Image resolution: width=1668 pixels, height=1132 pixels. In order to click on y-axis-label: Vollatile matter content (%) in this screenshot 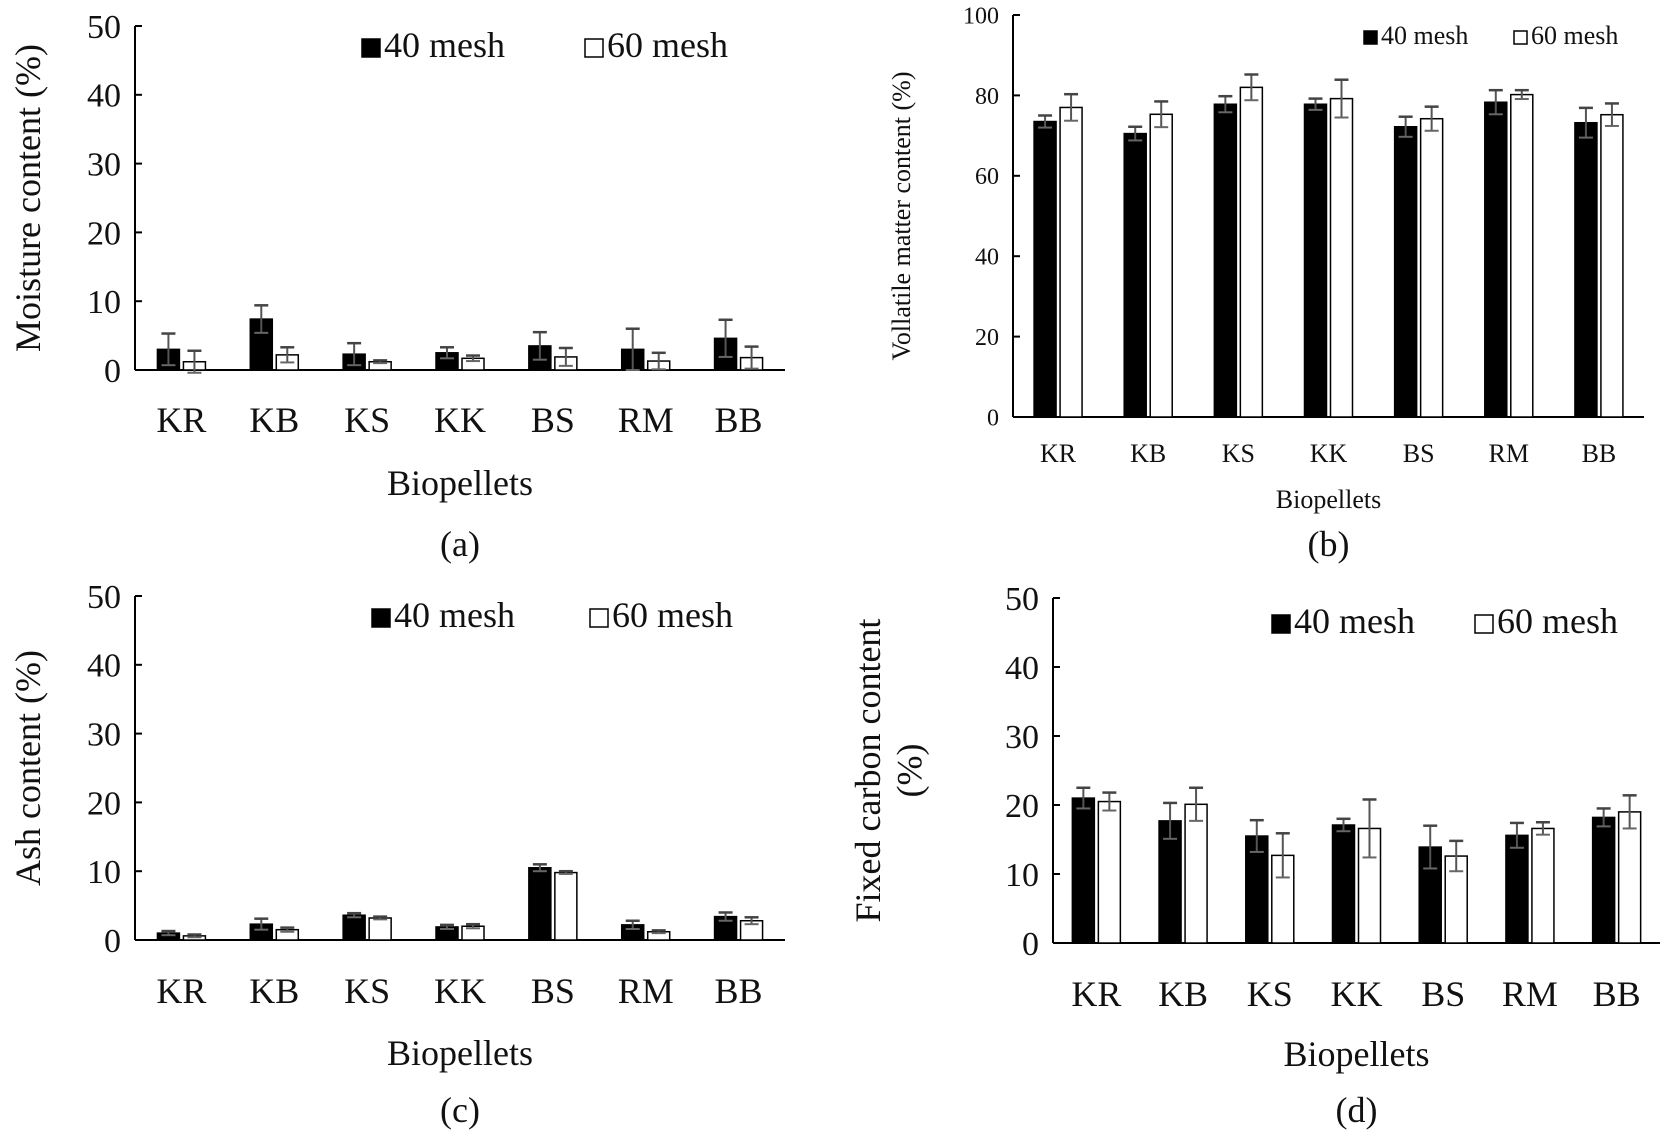, I will do `click(901, 215)`.